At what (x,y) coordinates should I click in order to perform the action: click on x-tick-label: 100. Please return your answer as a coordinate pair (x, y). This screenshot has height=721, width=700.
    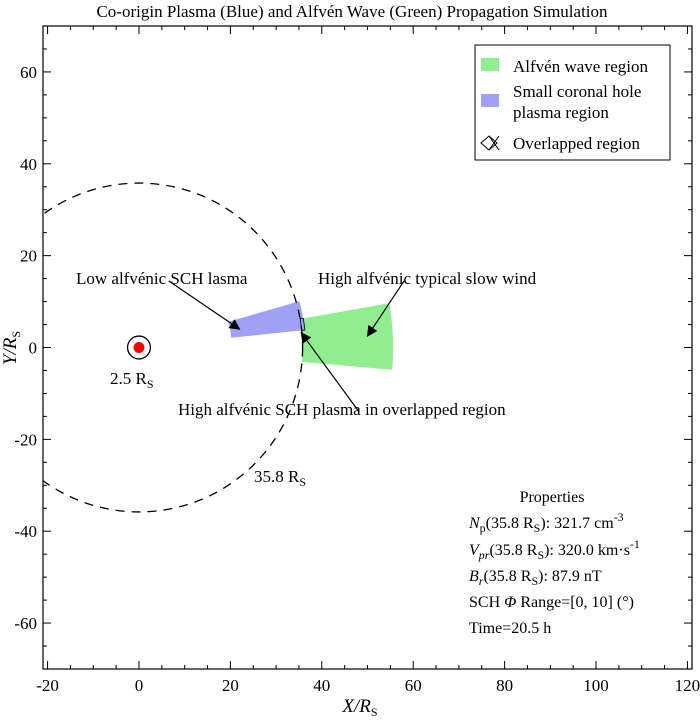
    Looking at the image, I should click on (596, 685).